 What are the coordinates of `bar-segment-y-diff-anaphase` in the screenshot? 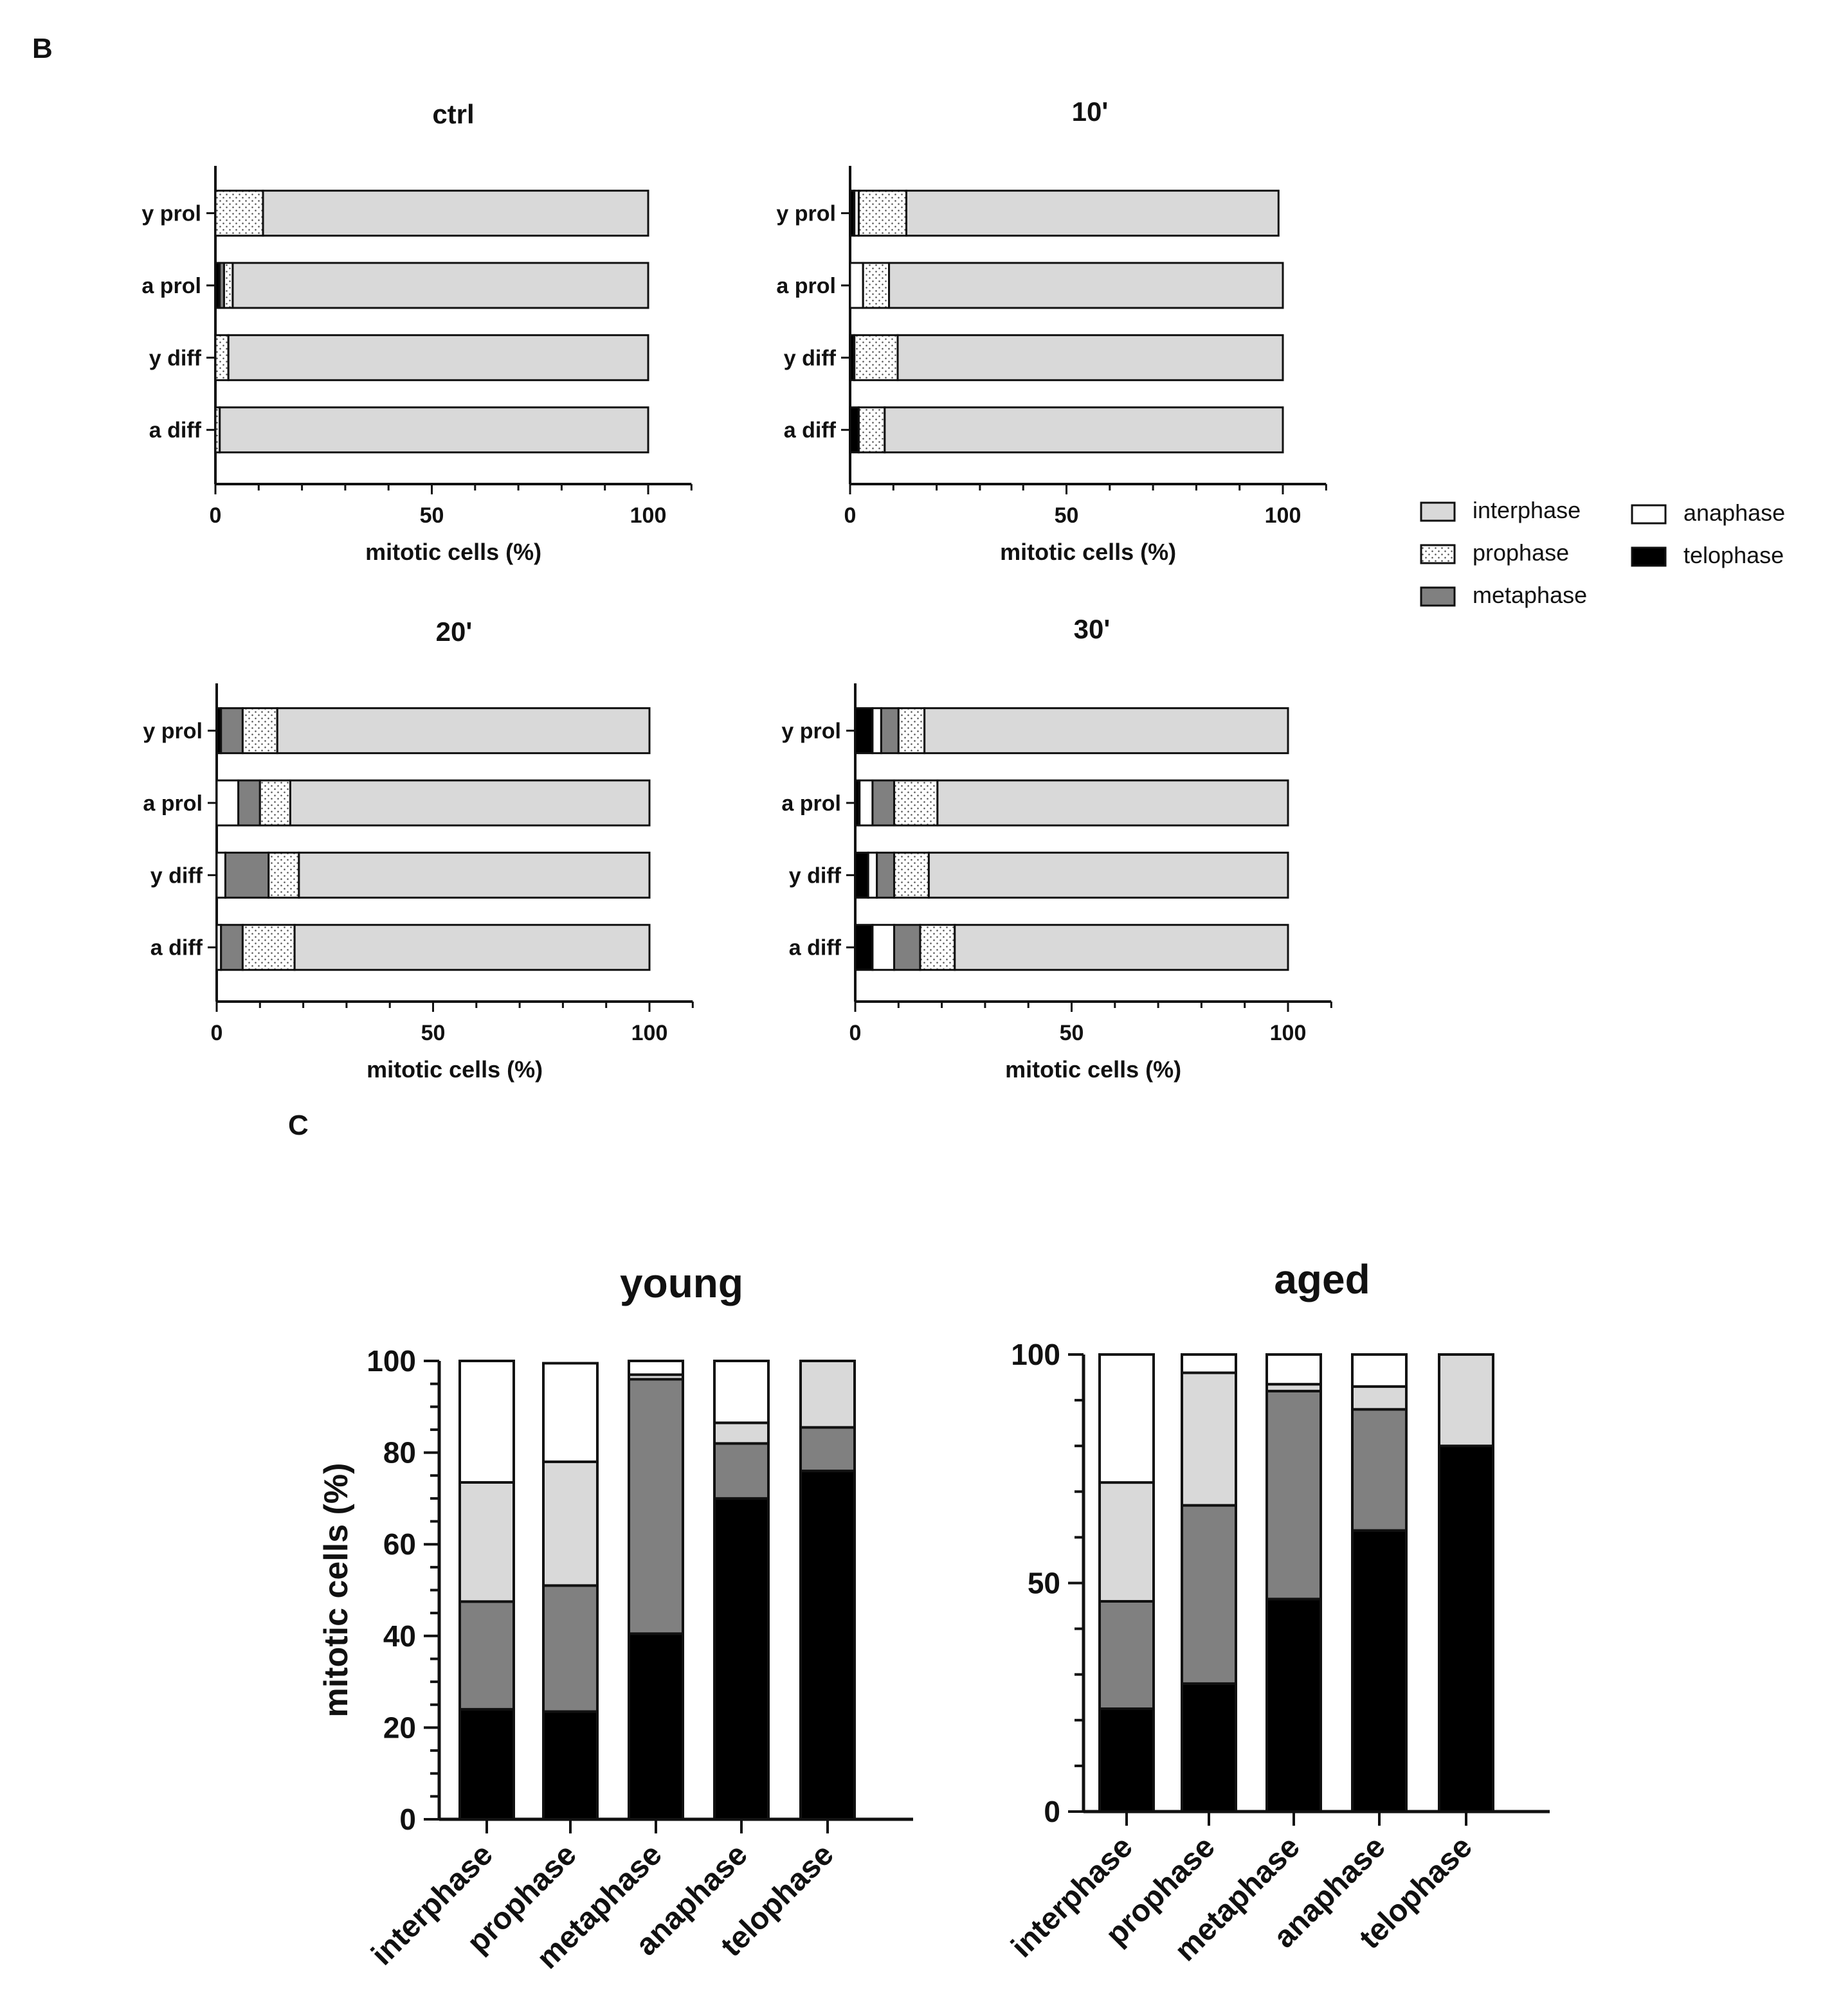 It's located at (220, 875).